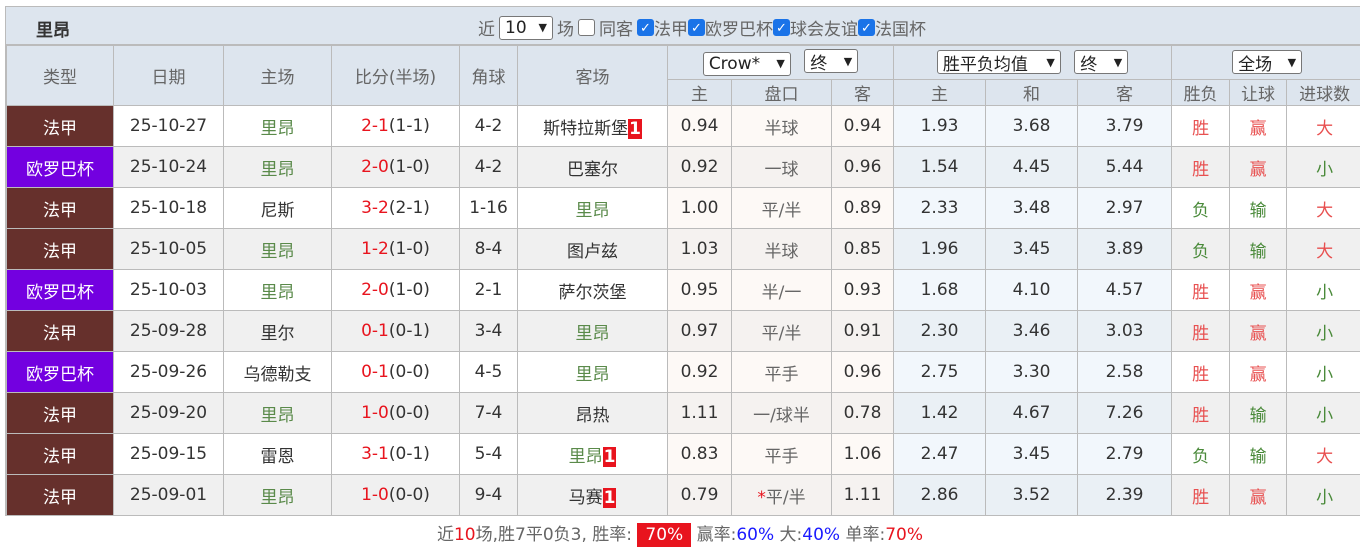 The image size is (1360, 547). What do you see at coordinates (1032, 208) in the screenshot?
I see `eu-draw-odds-text: 3.48` at bounding box center [1032, 208].